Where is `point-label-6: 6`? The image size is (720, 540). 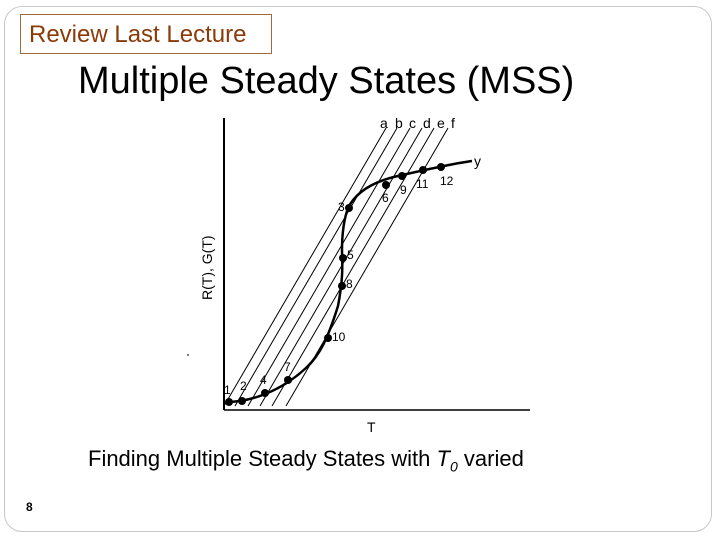 point-label-6: 6 is located at coordinates (385, 198).